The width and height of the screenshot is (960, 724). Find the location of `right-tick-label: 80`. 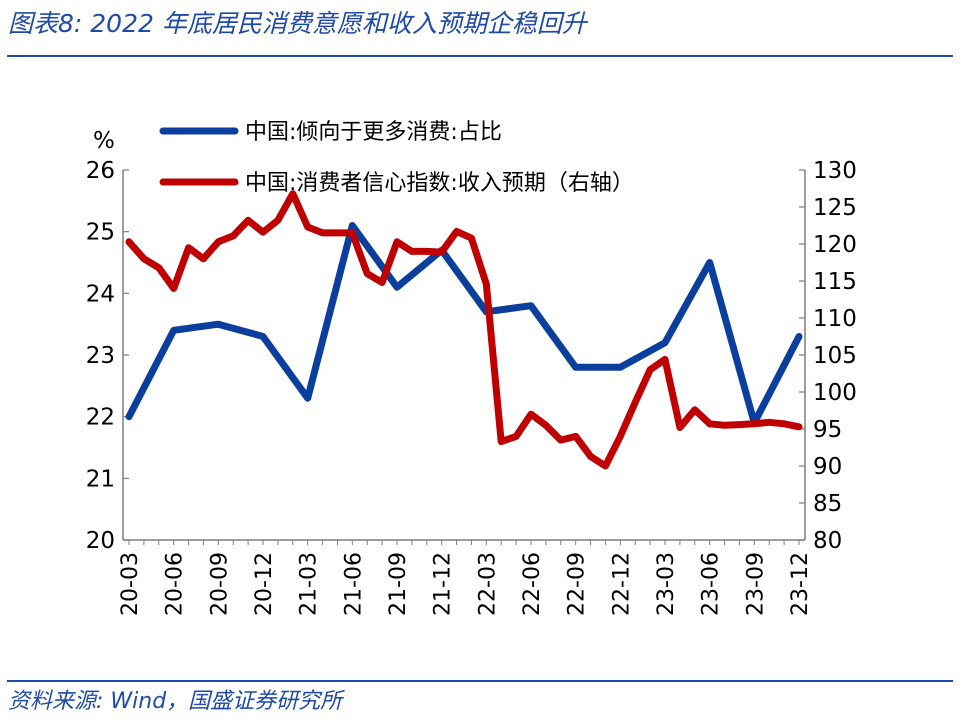

right-tick-label: 80 is located at coordinates (827, 541).